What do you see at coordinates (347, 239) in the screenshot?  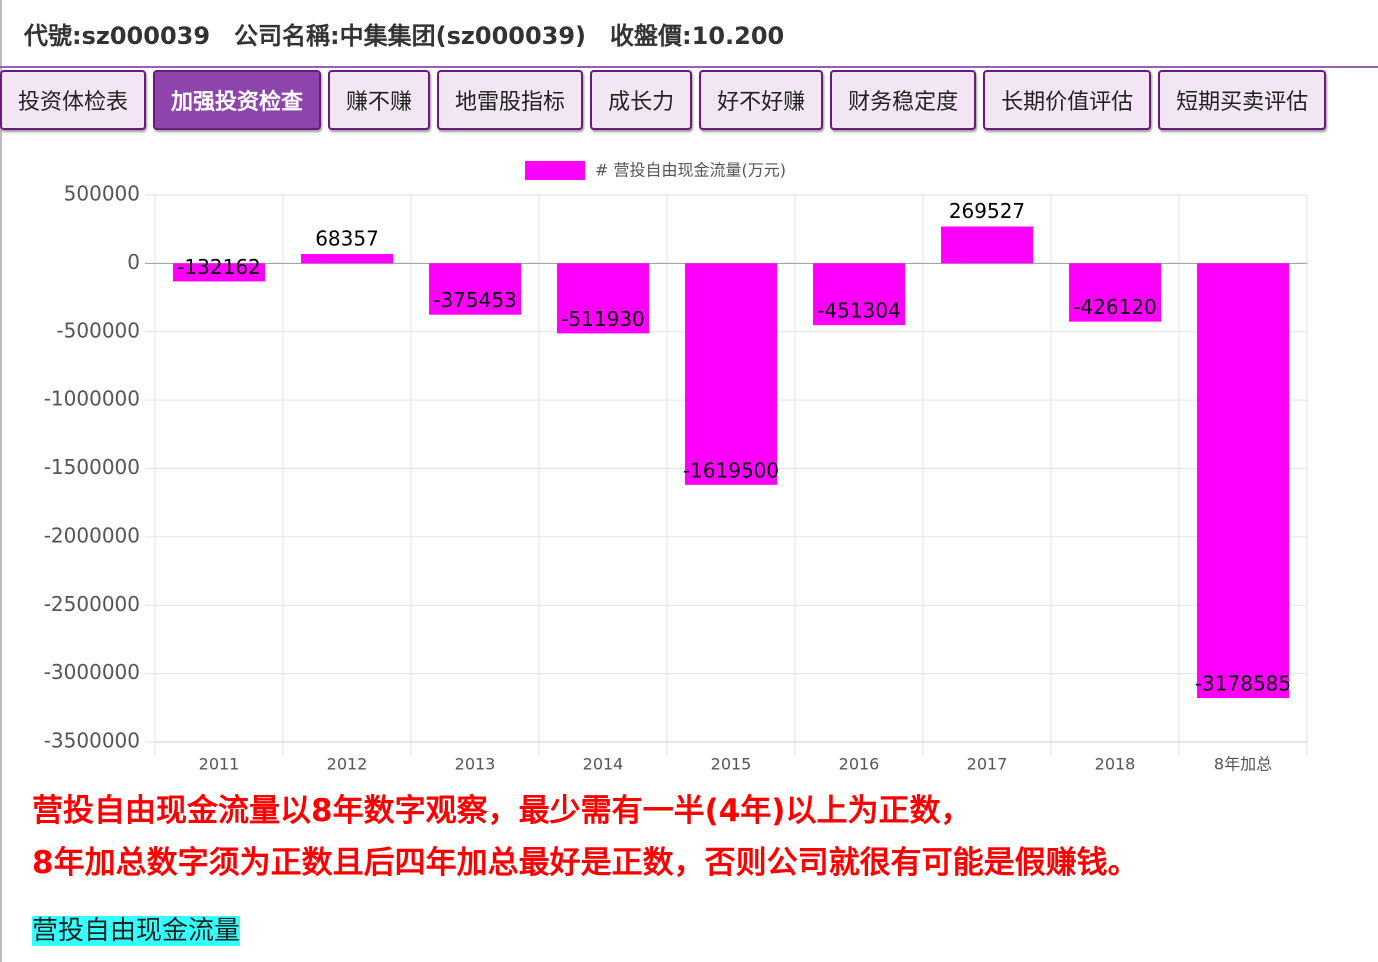 I see `value-label: 68357` at bounding box center [347, 239].